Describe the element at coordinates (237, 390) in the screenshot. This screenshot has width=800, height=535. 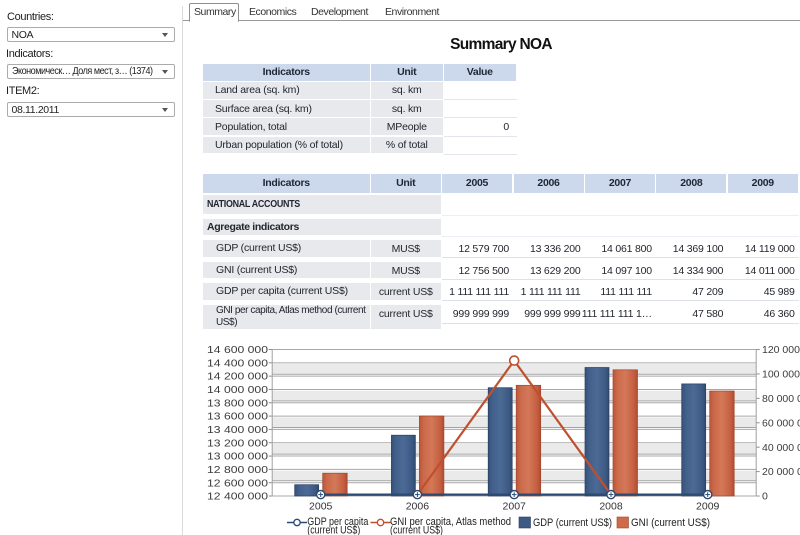
I see `svg-text: 14 000 000` at that location.